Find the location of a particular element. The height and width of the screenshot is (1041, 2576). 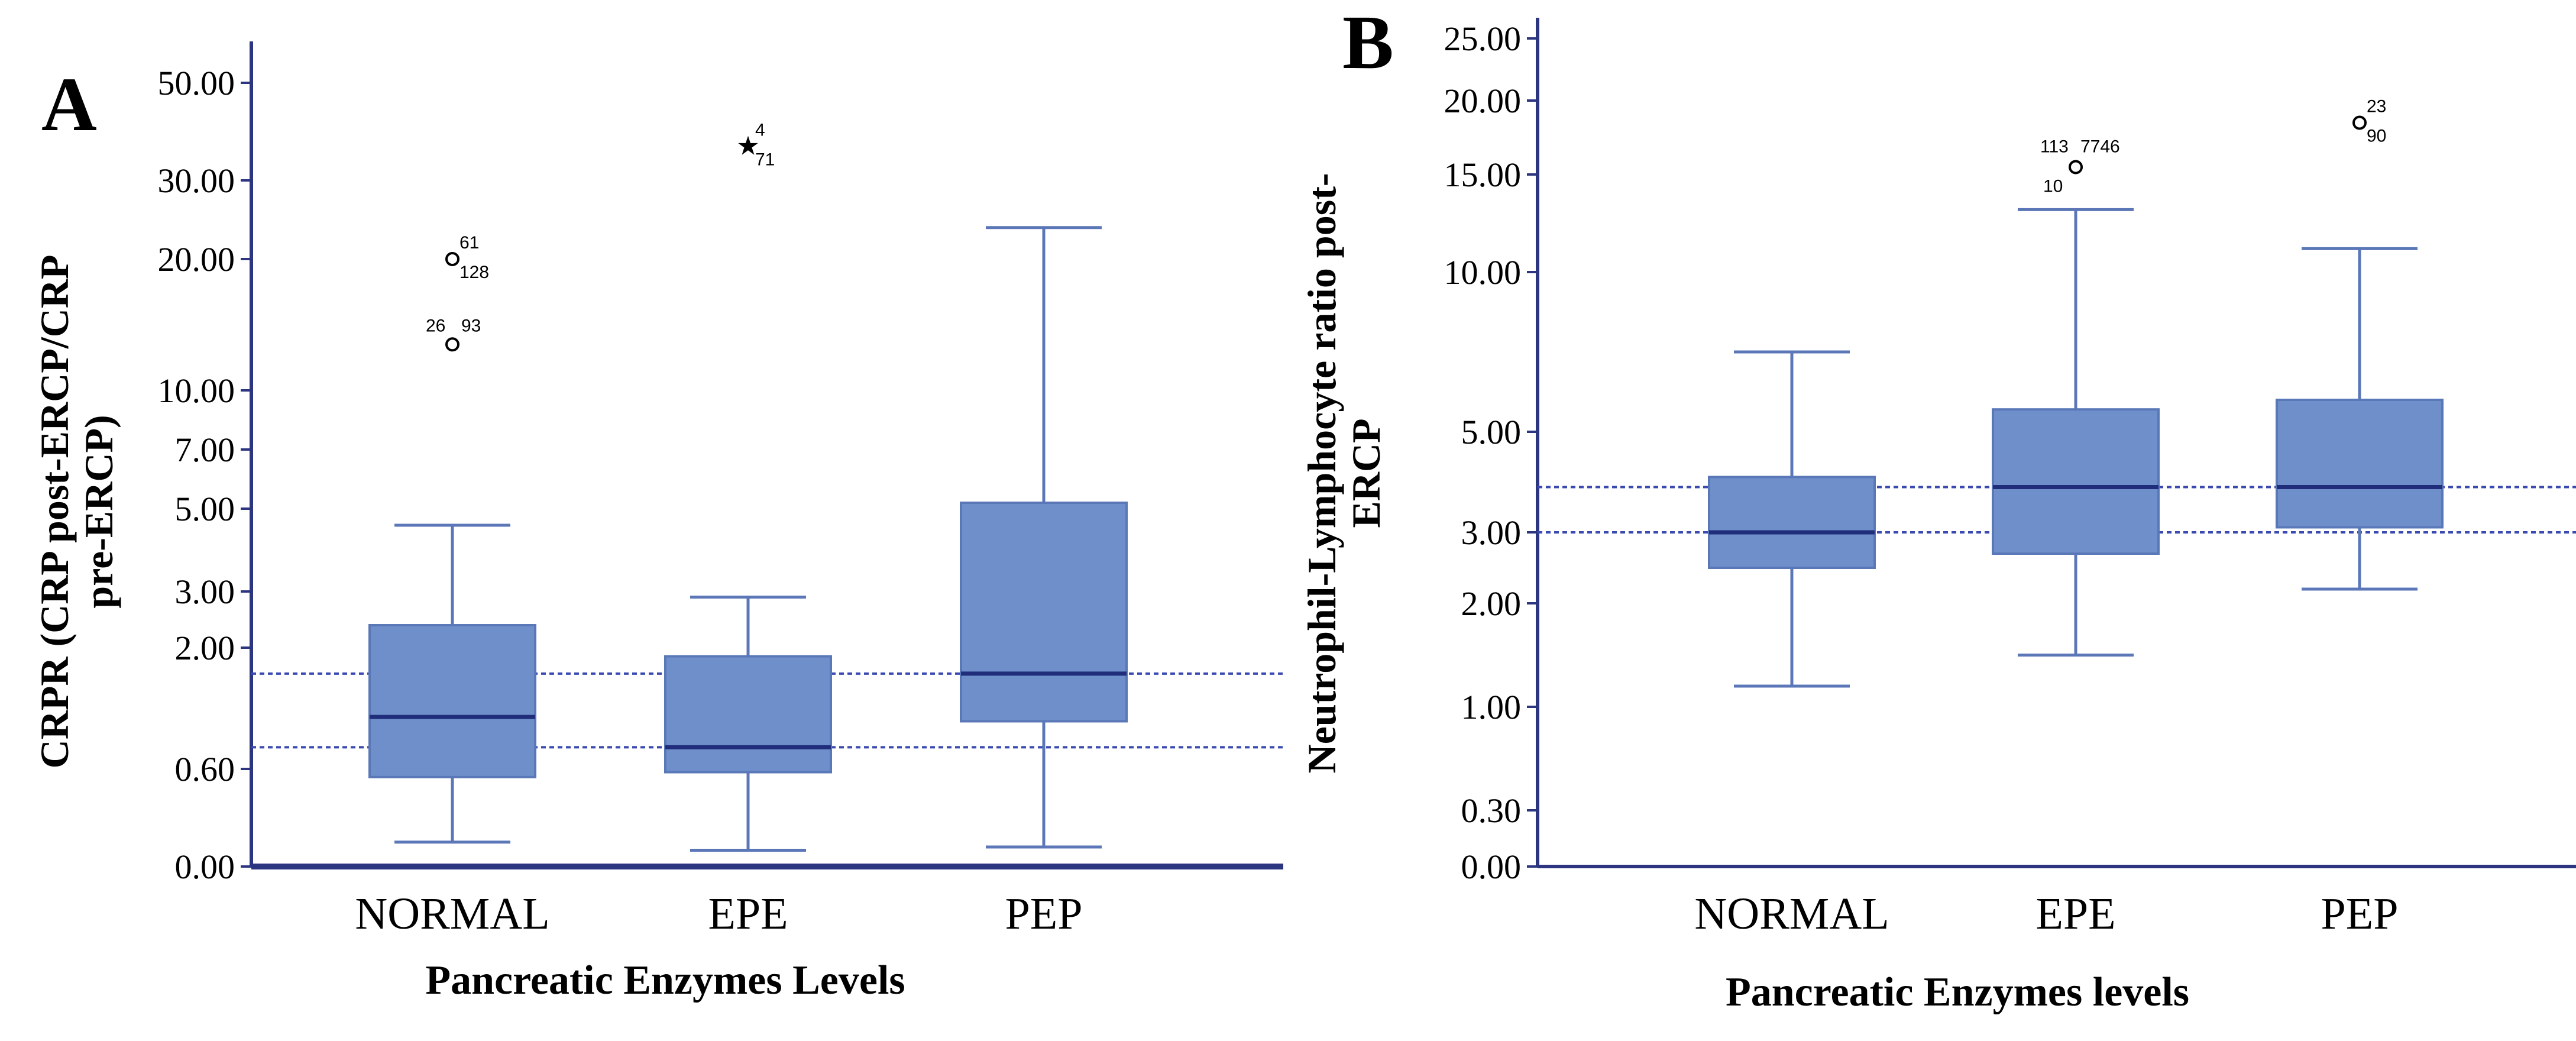

panel-b-y-tick-label: 15.00 is located at coordinates (1483, 175).